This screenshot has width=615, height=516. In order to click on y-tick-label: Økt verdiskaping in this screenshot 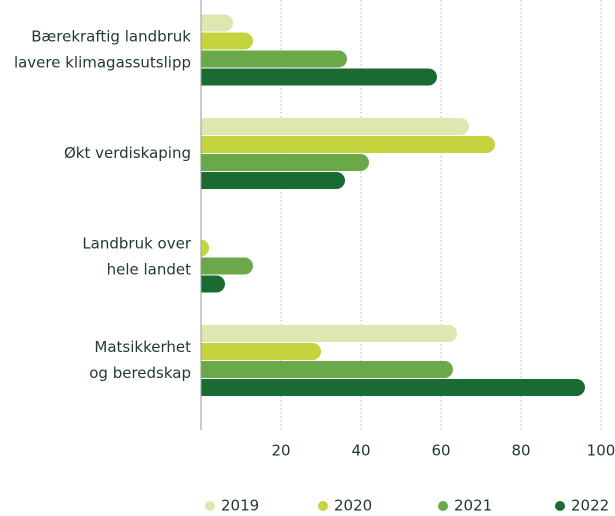, I will do `click(127, 153)`.